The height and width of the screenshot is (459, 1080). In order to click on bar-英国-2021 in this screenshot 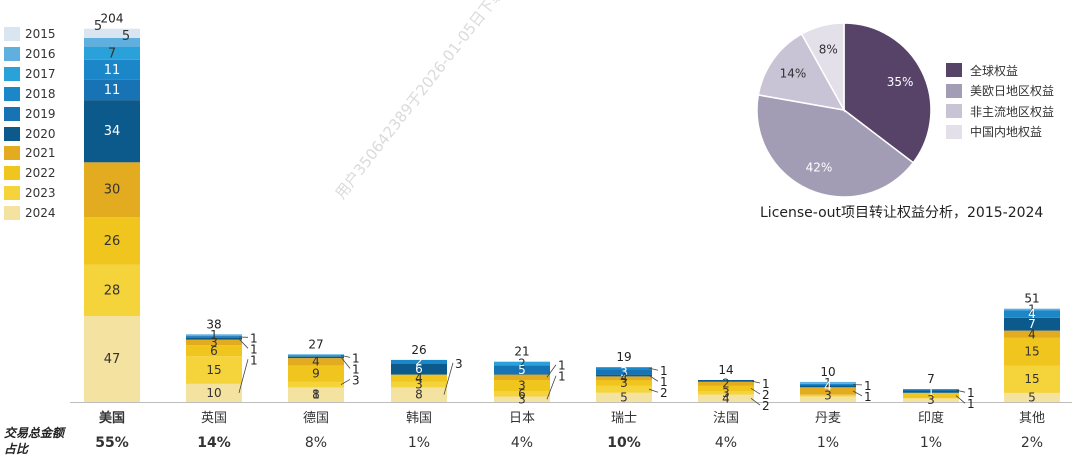, I will do `click(214, 342)`.